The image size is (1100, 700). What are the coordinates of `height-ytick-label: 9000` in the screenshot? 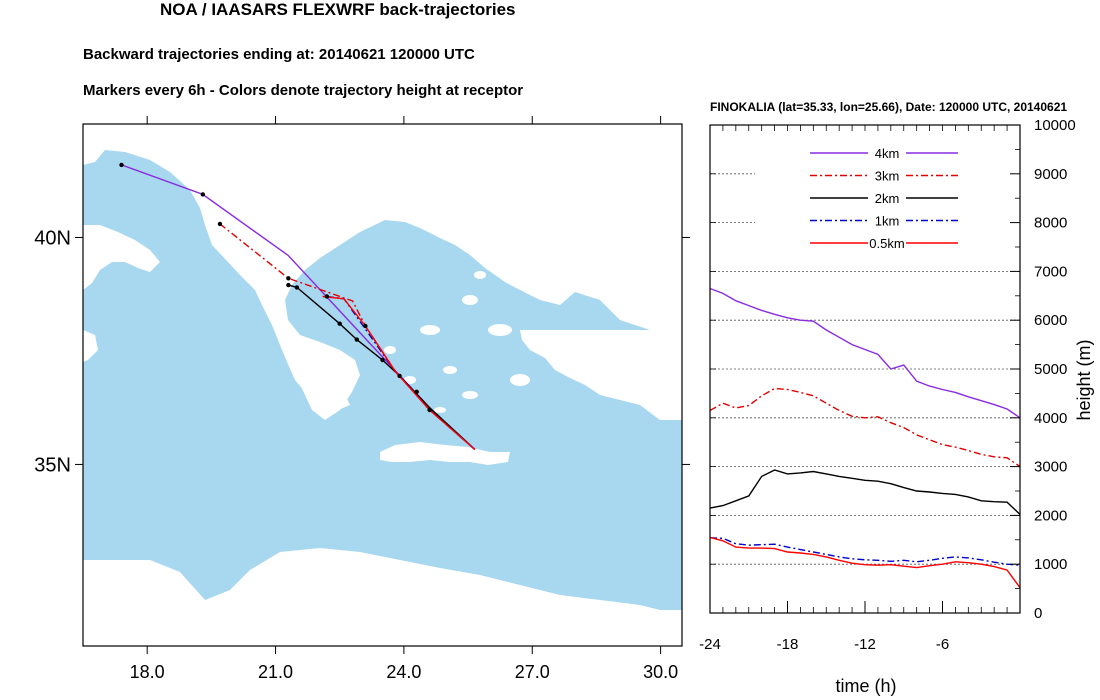 It's located at (1050, 174).